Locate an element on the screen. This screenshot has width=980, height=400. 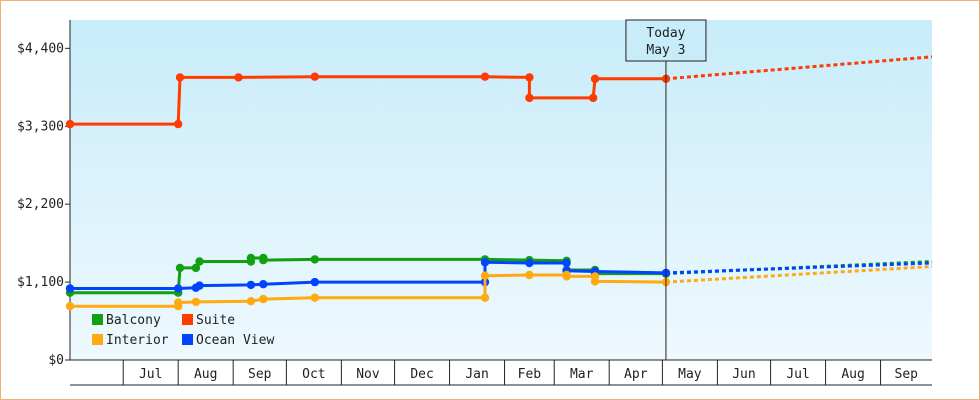
series-interior is located at coordinates (499, 288).